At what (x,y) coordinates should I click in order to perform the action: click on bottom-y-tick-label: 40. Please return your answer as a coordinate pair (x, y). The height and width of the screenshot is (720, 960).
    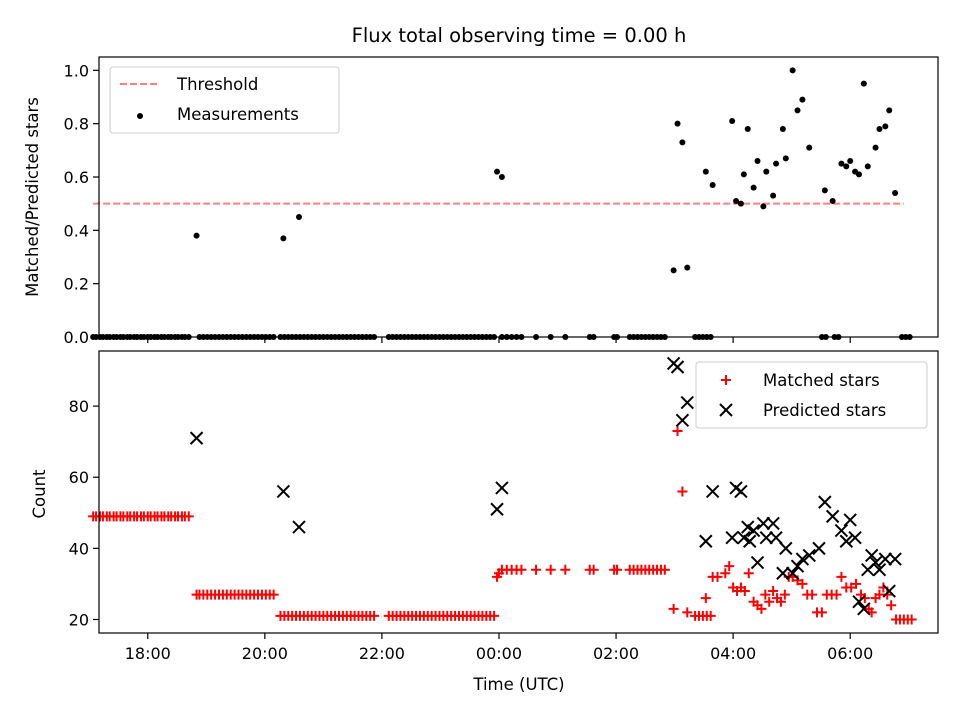
    Looking at the image, I should click on (79, 548).